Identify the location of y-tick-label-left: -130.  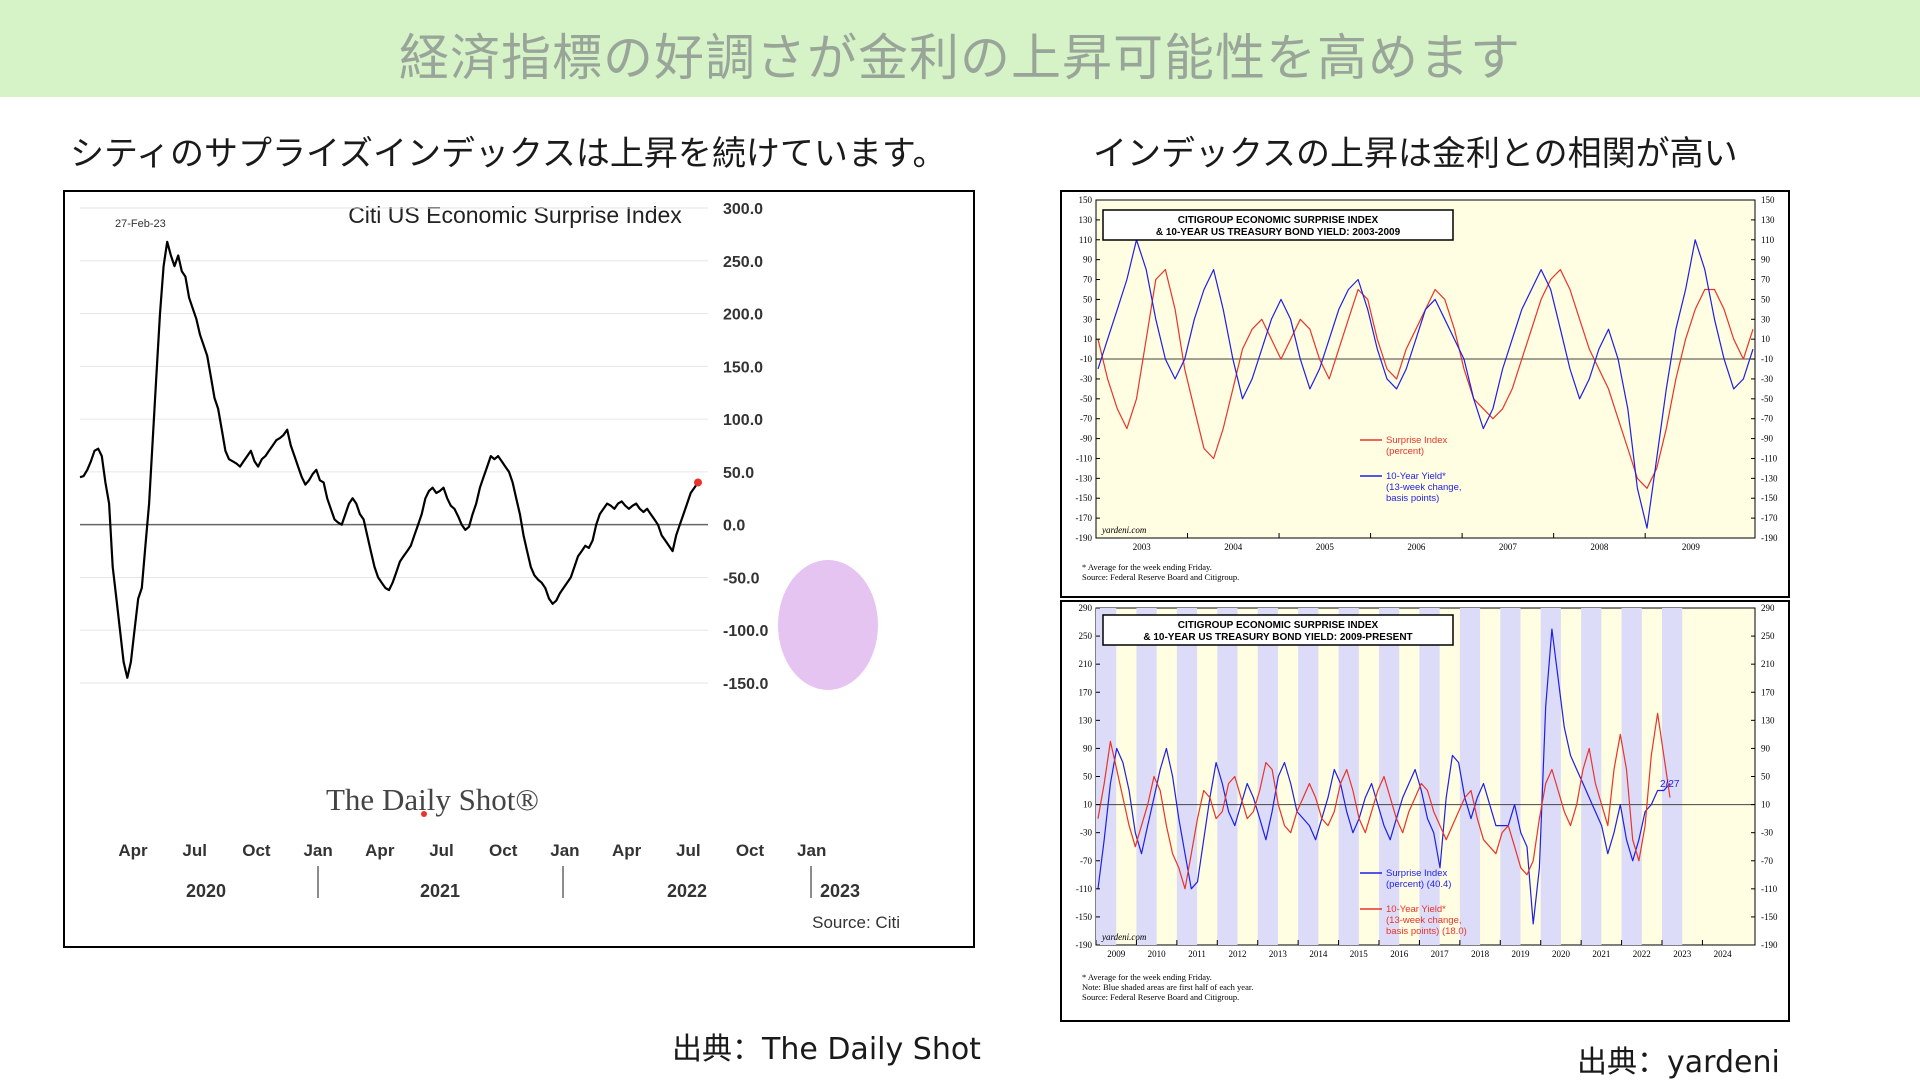
(1084, 478).